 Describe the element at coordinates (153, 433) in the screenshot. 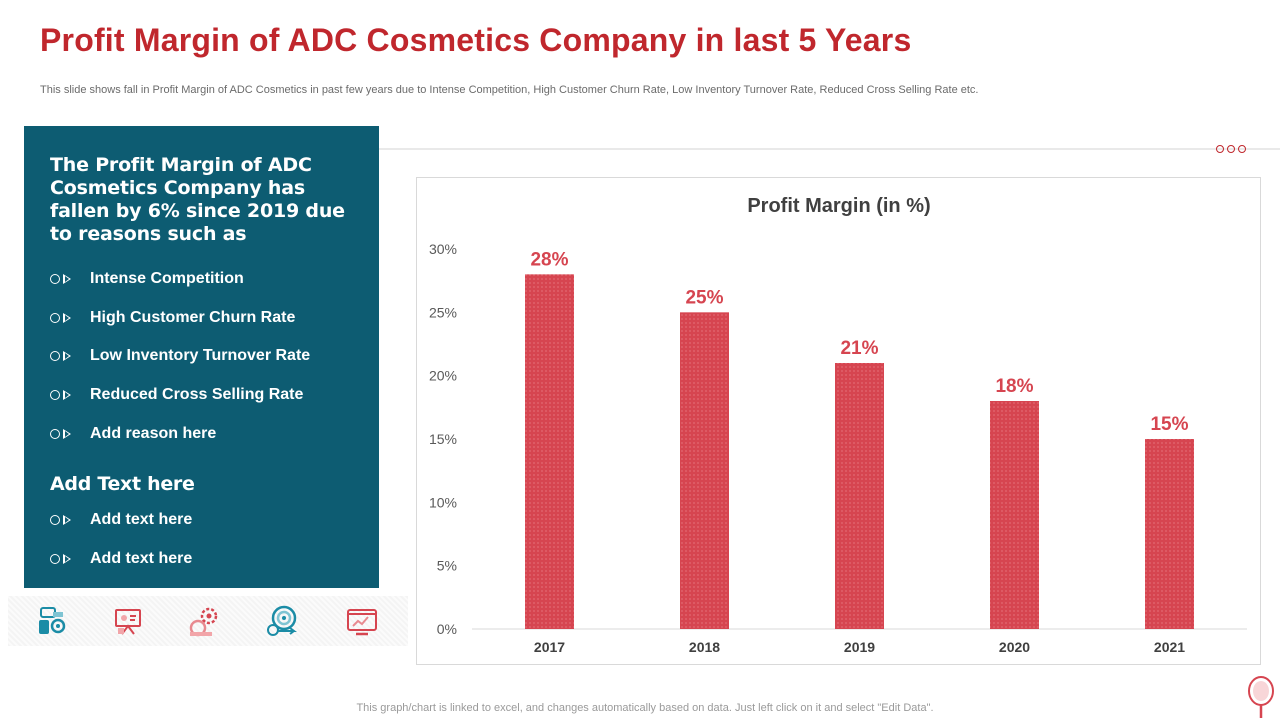

I see `reason-text: Add reason here` at that location.